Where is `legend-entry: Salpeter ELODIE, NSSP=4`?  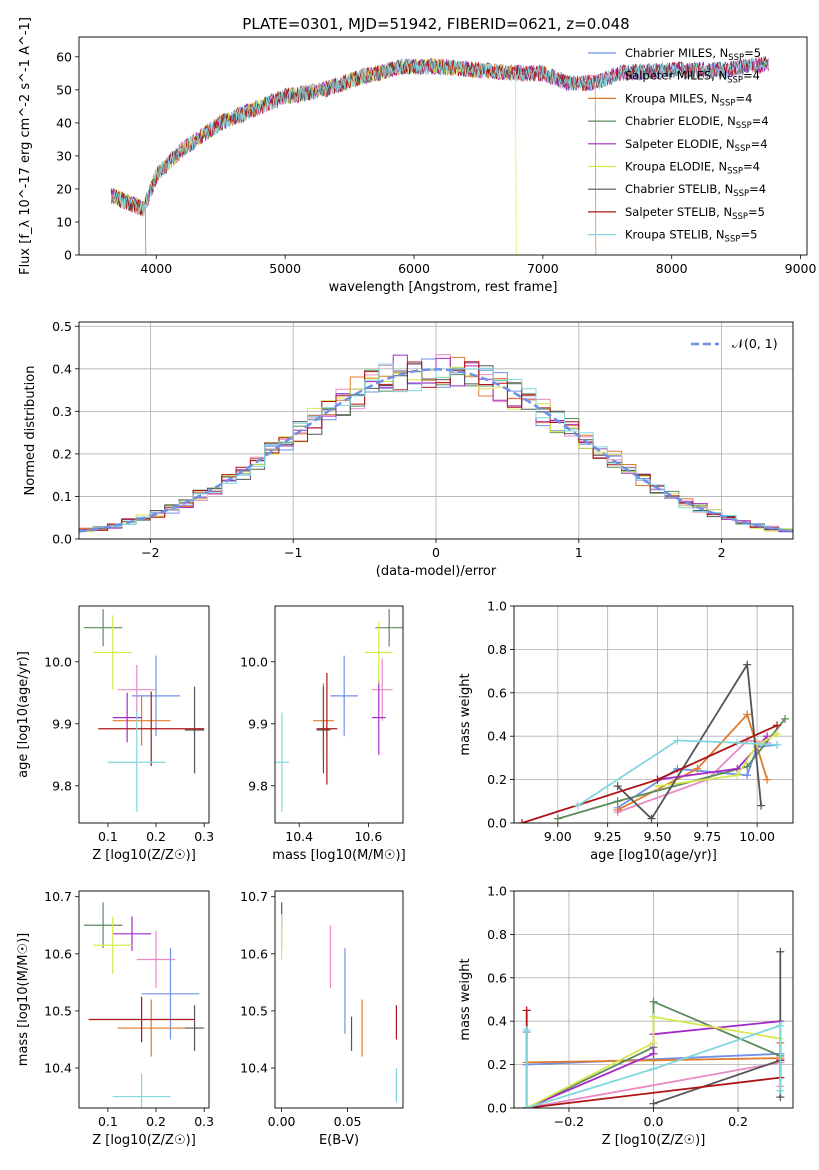
legend-entry: Salpeter ELODIE, NSSP=4 is located at coordinates (696, 145).